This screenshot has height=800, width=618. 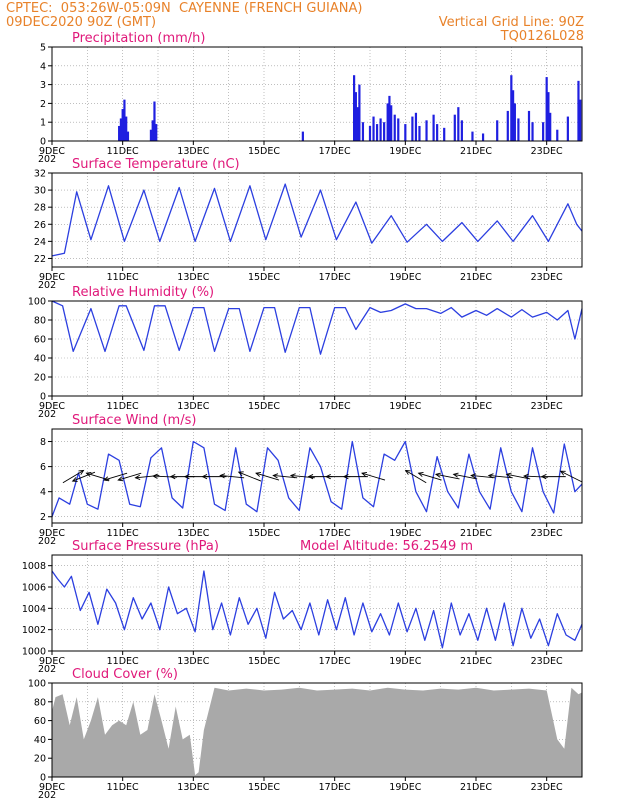 I want to click on y-tick-label: 6, so click(x=43, y=467).